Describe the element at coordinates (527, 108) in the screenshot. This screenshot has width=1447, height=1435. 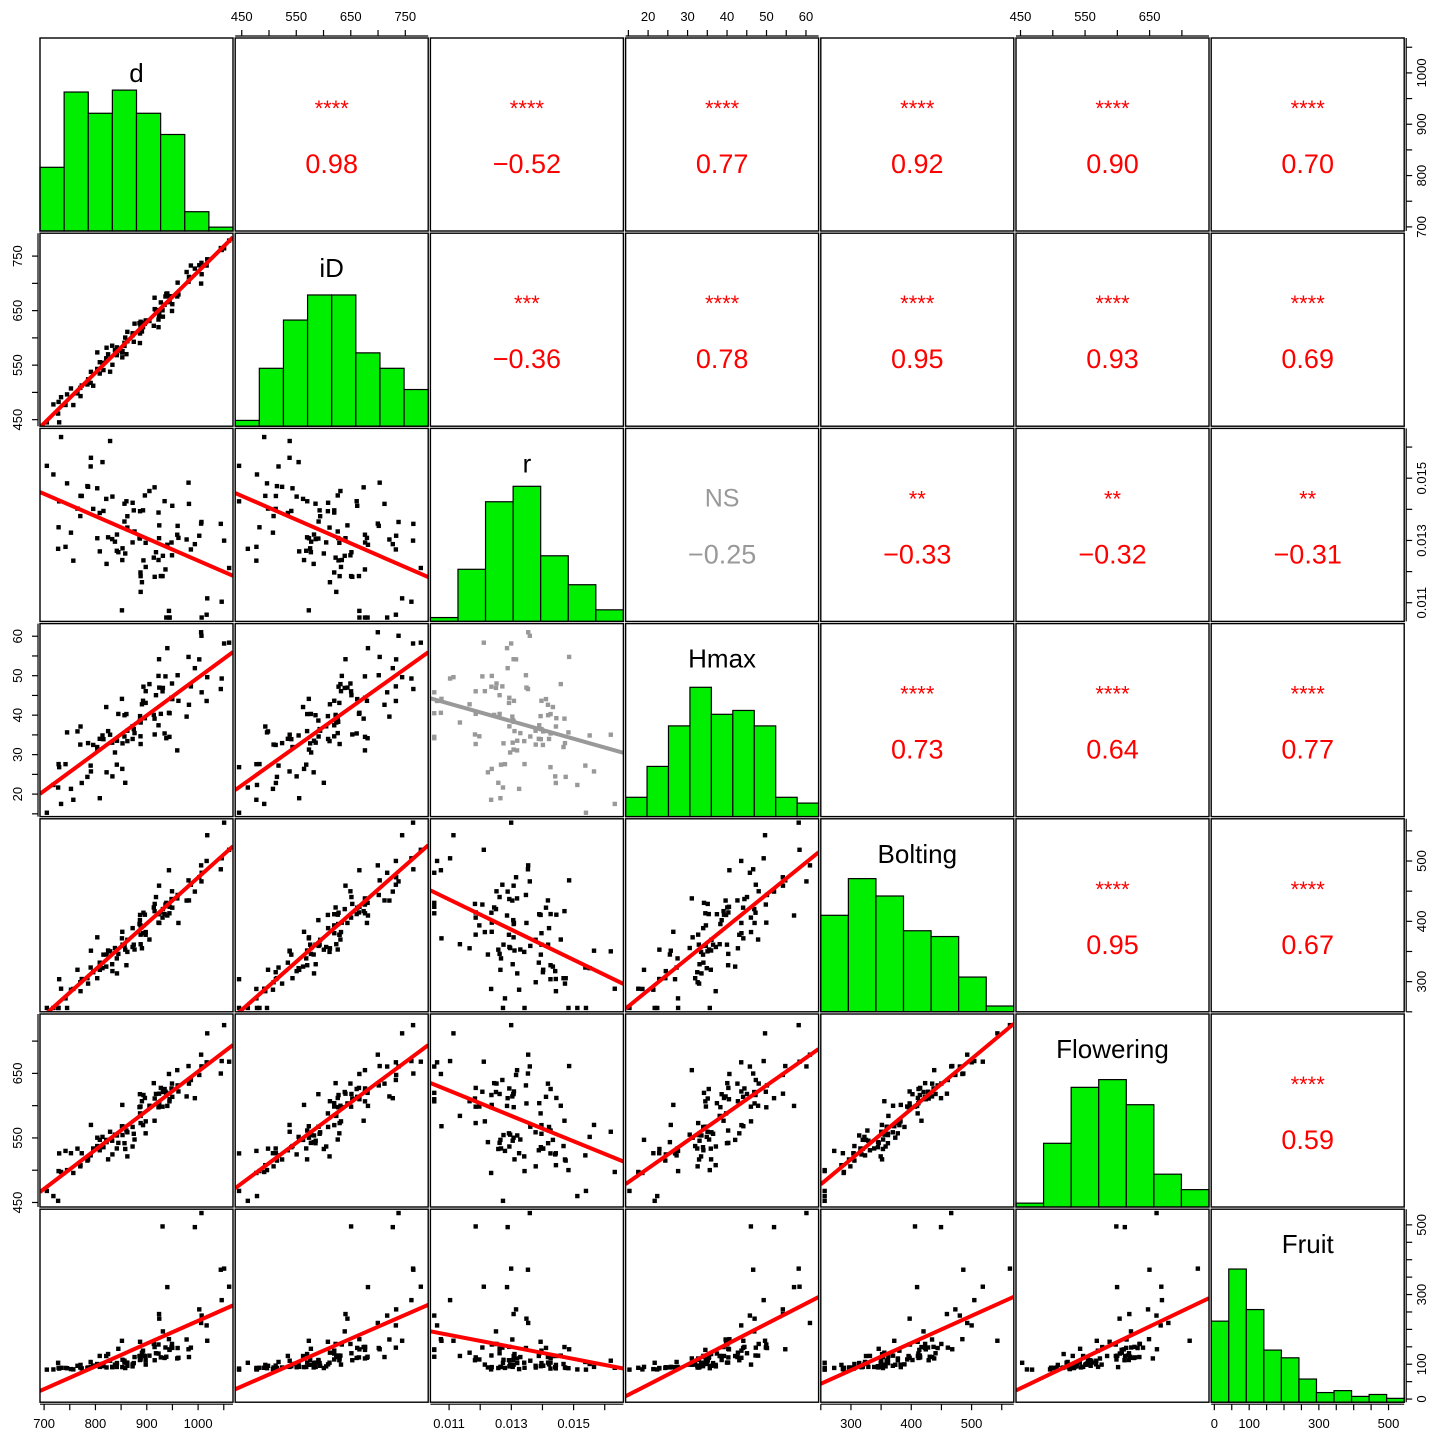
I see `significance-stars: ****` at that location.